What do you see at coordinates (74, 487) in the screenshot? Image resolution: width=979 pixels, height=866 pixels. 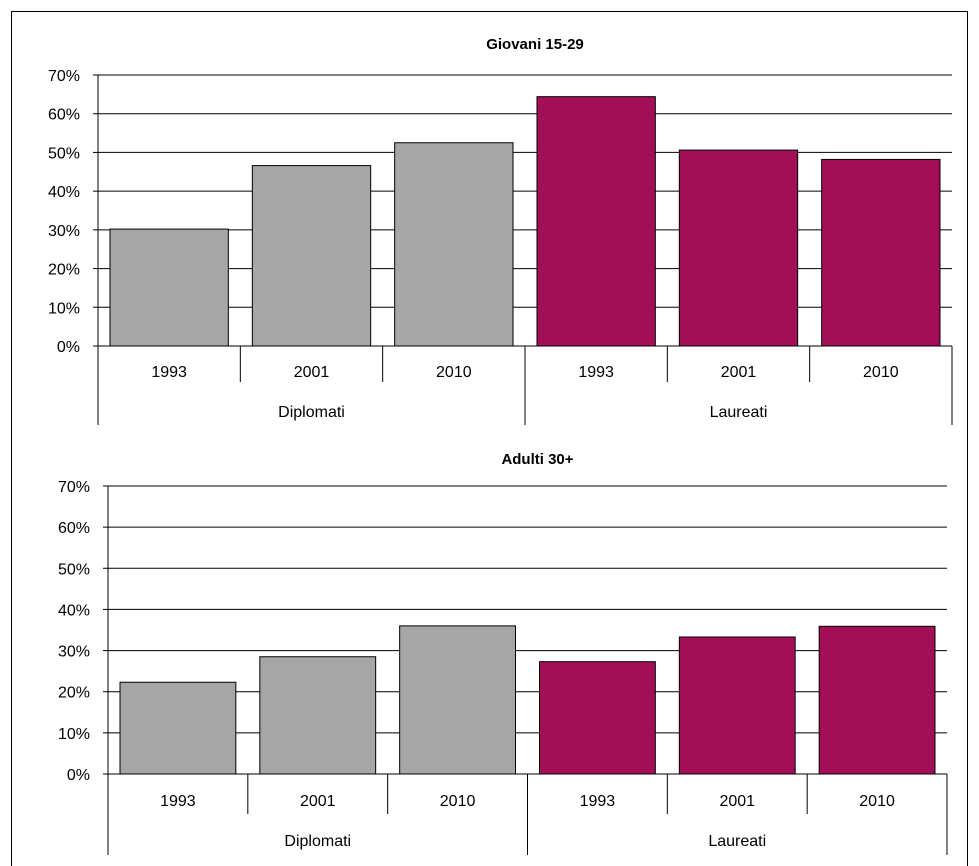 I see `chart2-y-tick-label: 70%` at bounding box center [74, 487].